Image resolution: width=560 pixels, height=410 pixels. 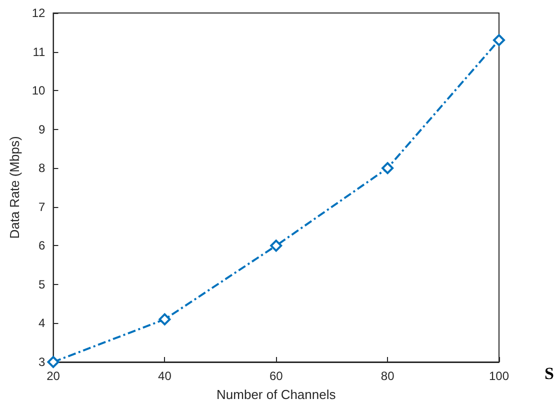 I want to click on y-tick-label: 7, so click(x=42, y=207).